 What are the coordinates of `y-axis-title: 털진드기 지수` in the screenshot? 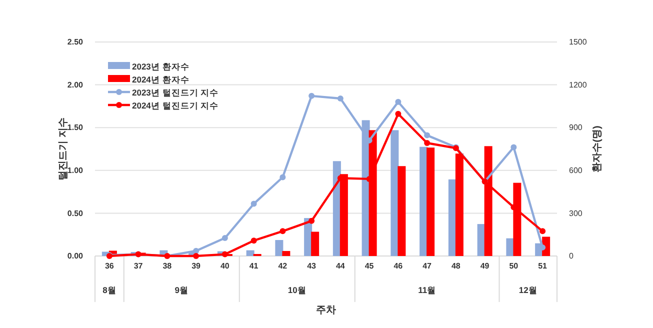 It's located at (63, 149).